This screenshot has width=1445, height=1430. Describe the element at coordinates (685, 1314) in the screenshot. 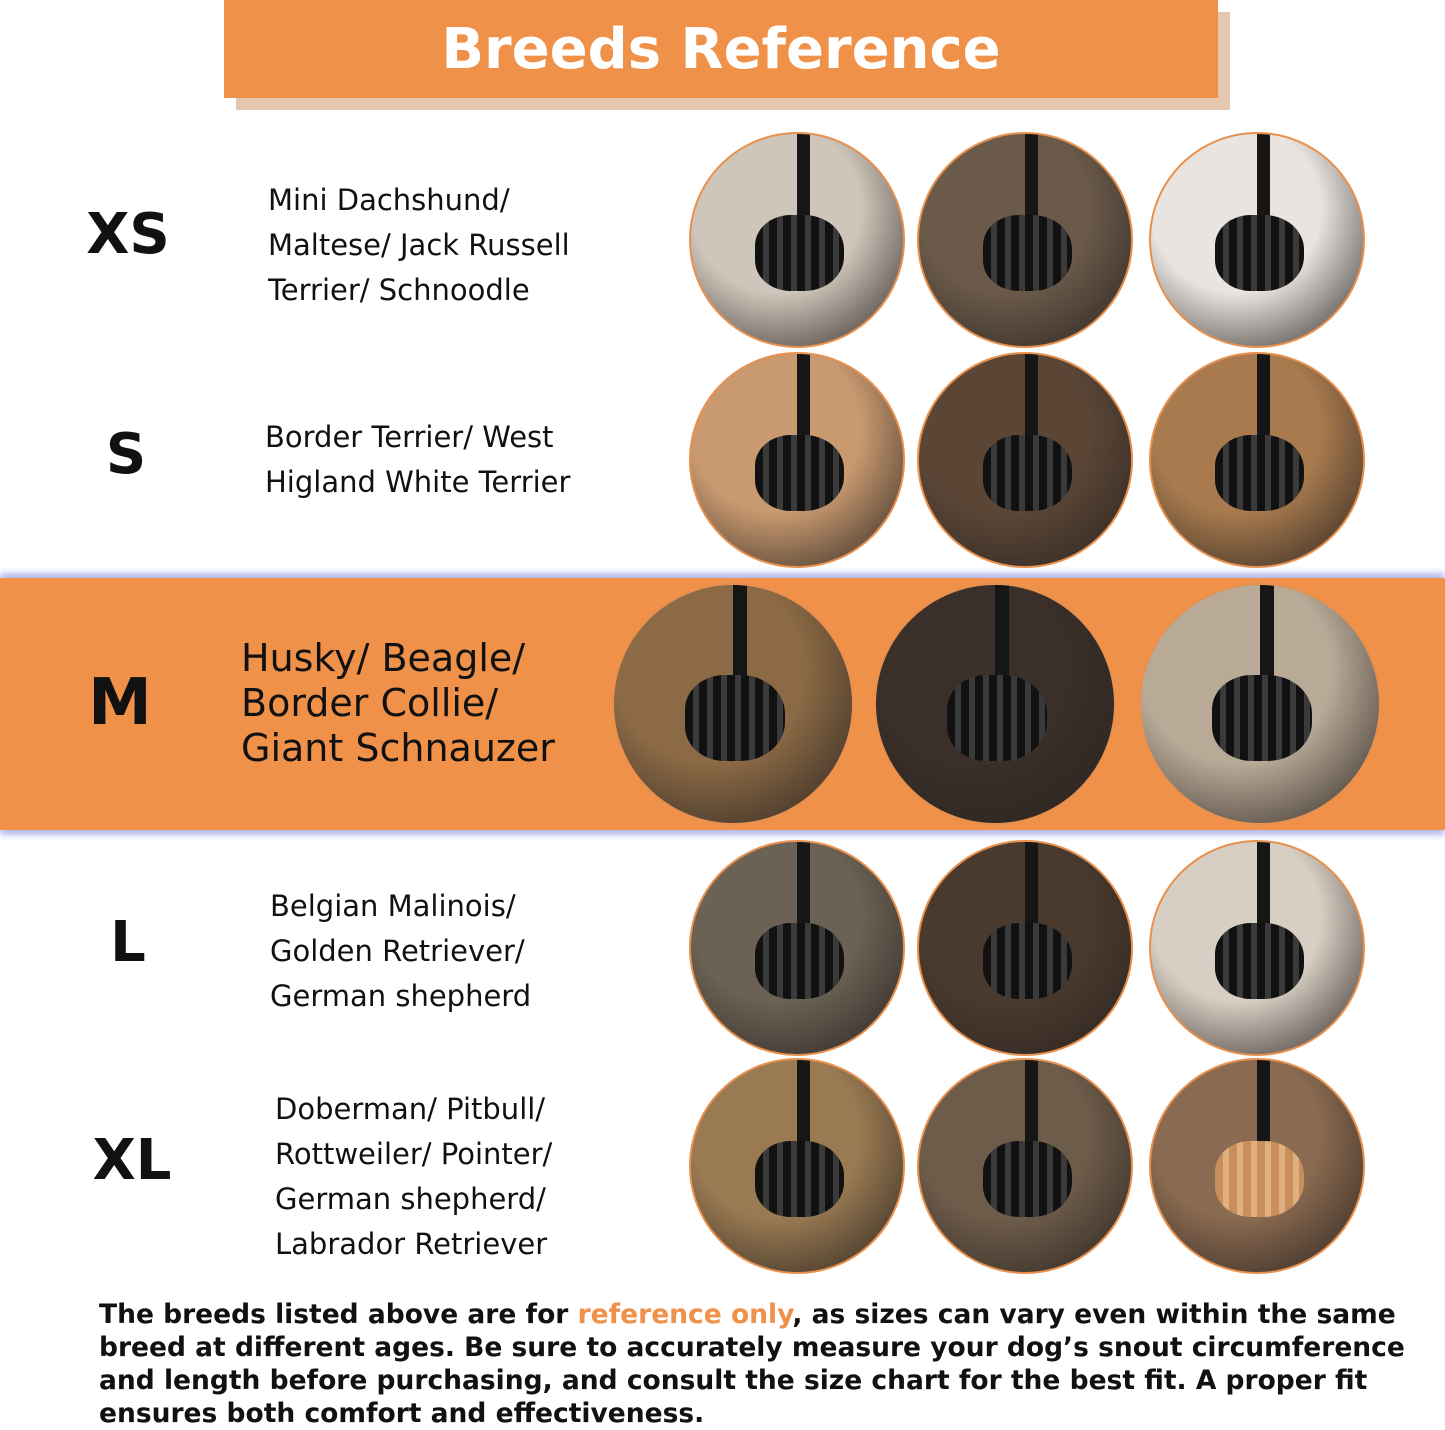

I see `footer-highlight: reference only` at that location.